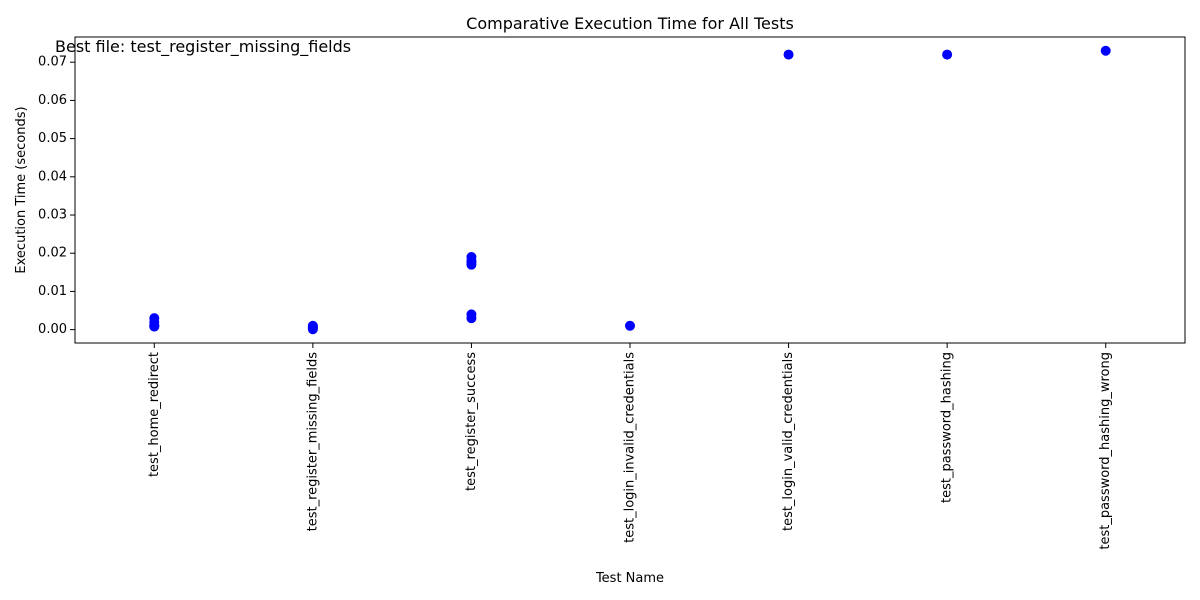 The width and height of the screenshot is (1200, 600). I want to click on best-file-annotation: Best file: test_register_missing_fields, so click(203, 47).